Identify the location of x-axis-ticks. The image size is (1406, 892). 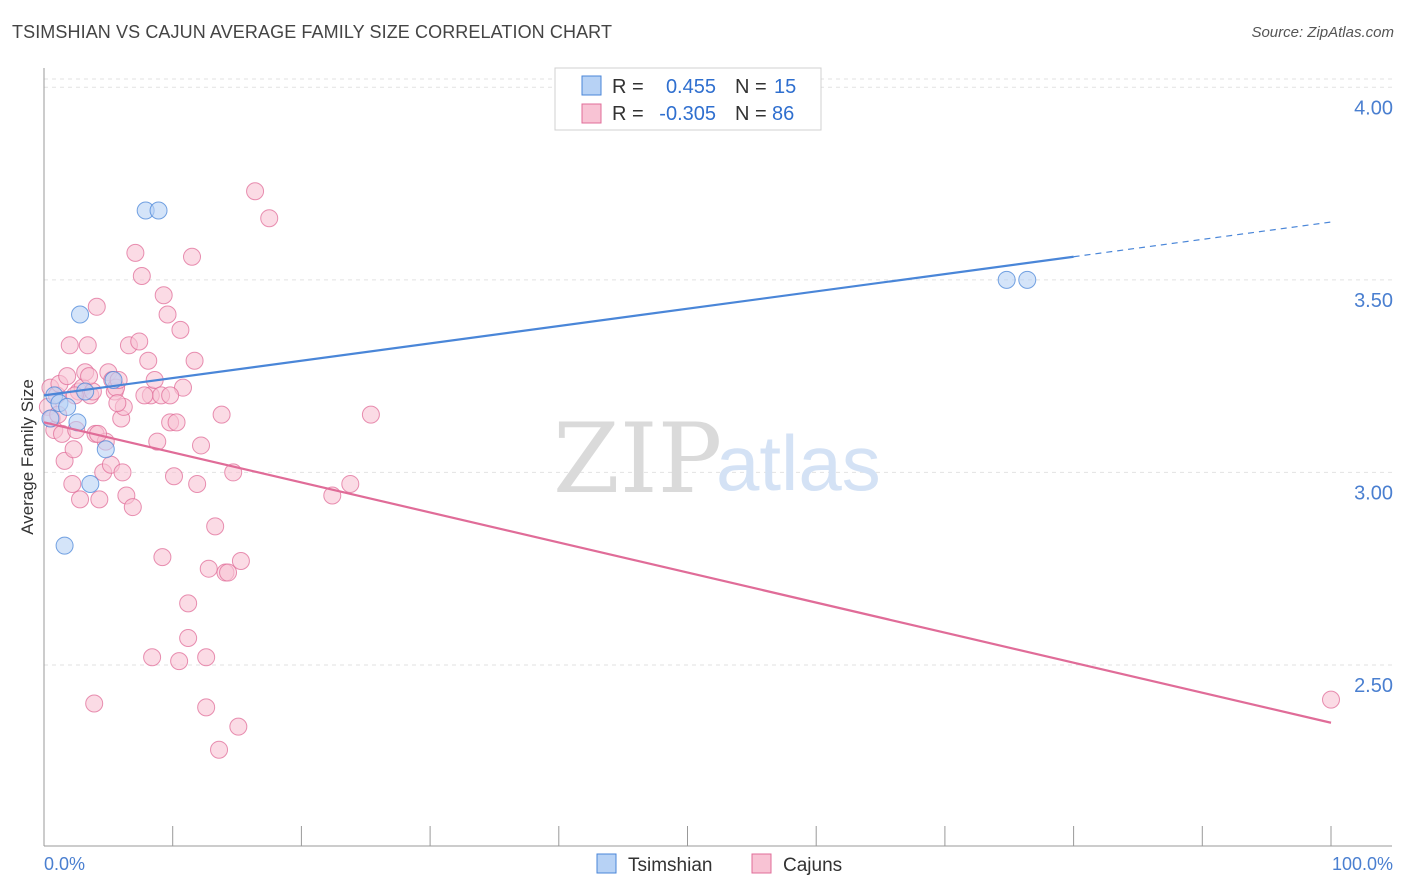
(687, 836).